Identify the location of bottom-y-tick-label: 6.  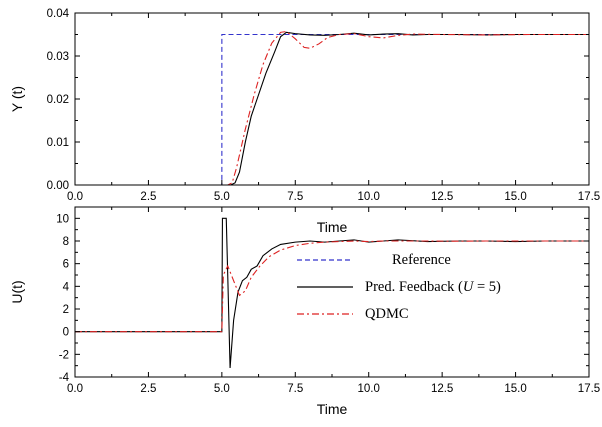
(66, 265).